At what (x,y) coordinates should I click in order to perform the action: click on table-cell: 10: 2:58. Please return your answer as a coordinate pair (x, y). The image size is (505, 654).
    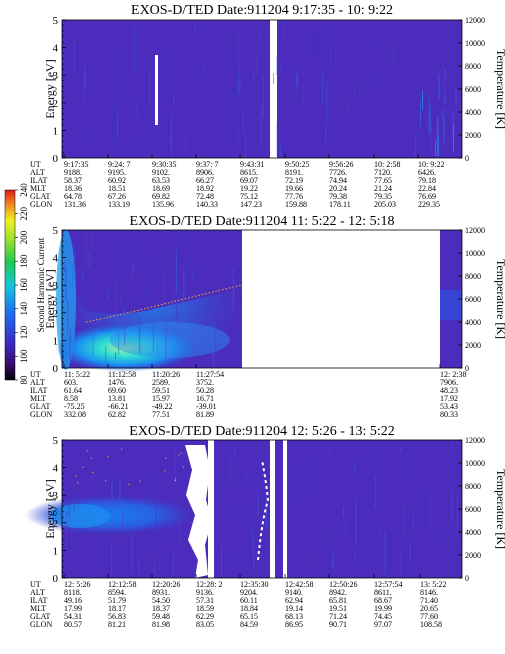
    Looking at the image, I should click on (387, 164).